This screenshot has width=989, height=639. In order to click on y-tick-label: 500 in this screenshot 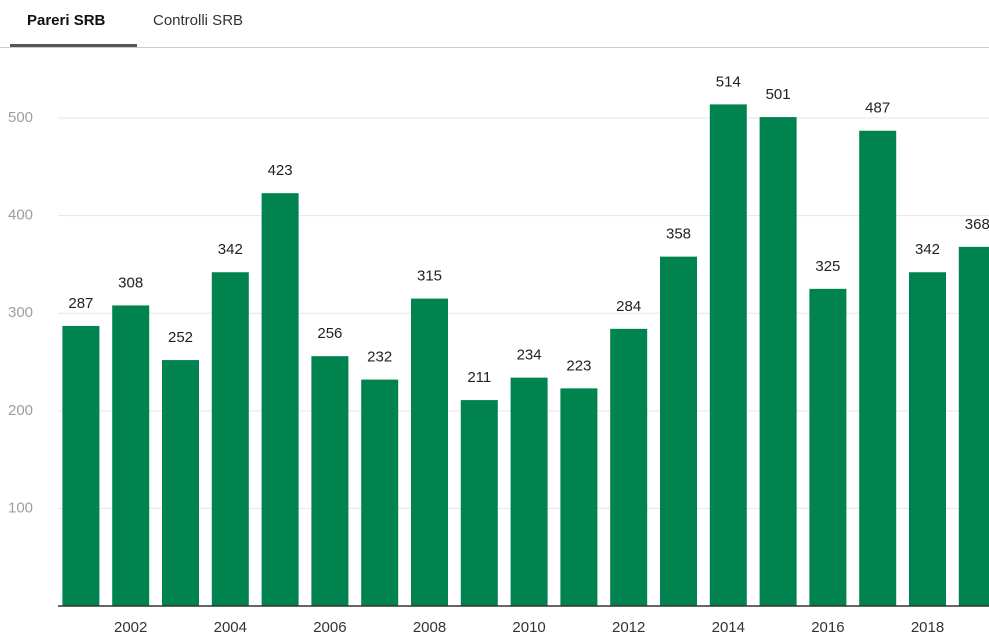, I will do `click(20, 117)`.